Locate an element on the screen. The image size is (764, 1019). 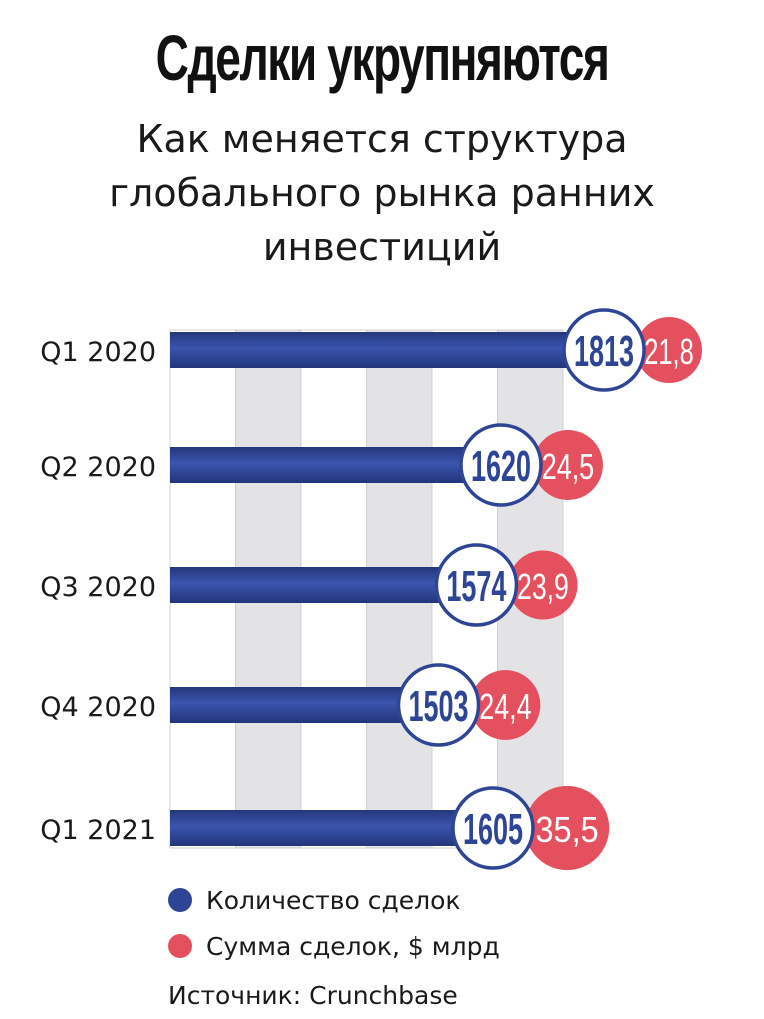
legend-label-count: Количество сделок is located at coordinates (333, 900).